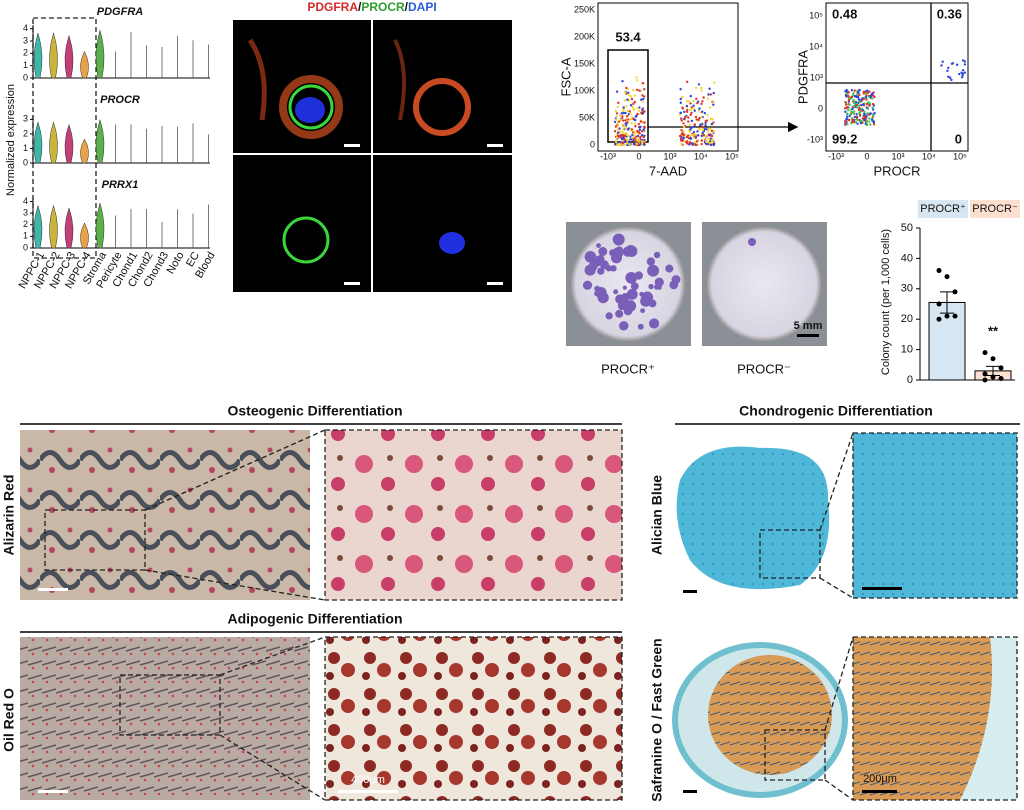  Describe the element at coordinates (25, 65) in the screenshot. I see `y-tick-label: 1` at that location.